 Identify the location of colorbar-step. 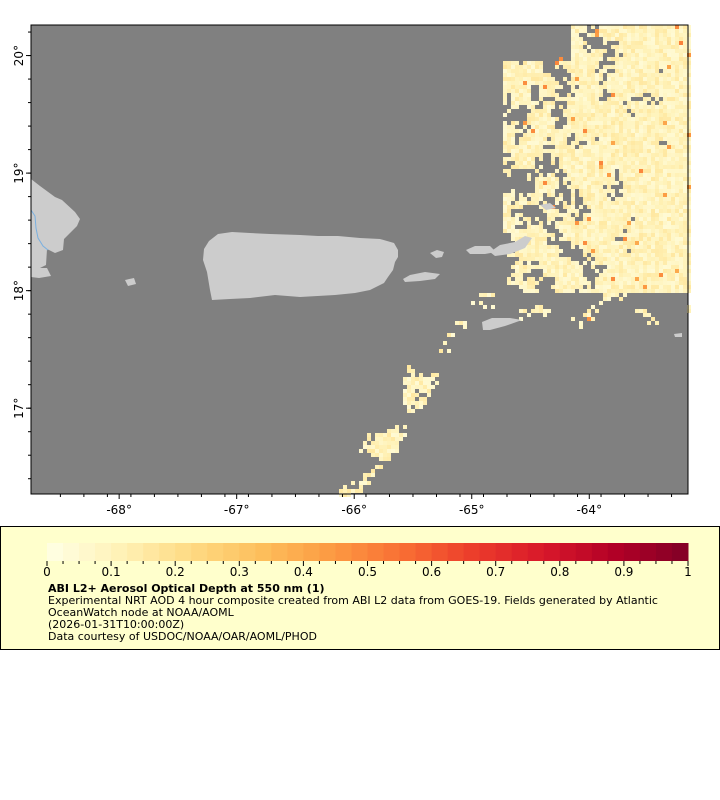
(87, 552).